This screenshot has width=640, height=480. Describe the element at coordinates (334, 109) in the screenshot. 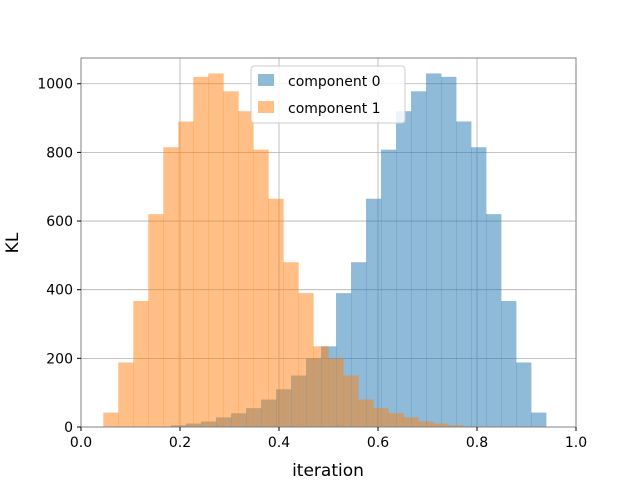

I see `legend-label-component-1: component 1` at that location.